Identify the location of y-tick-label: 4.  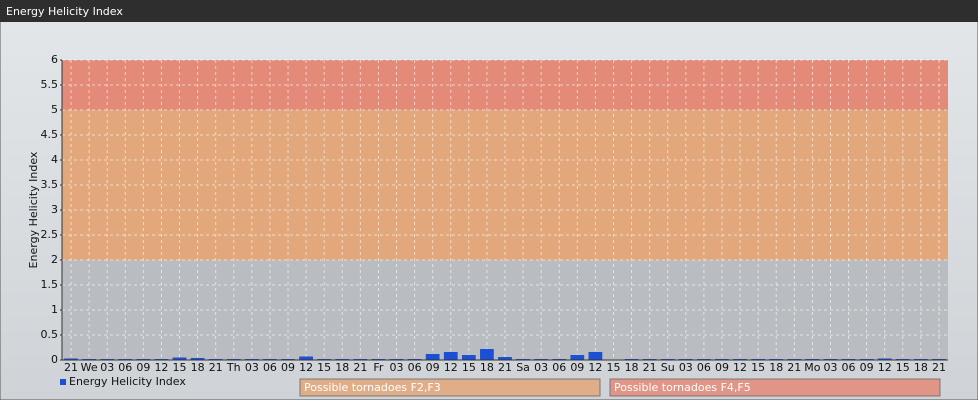
(54, 159).